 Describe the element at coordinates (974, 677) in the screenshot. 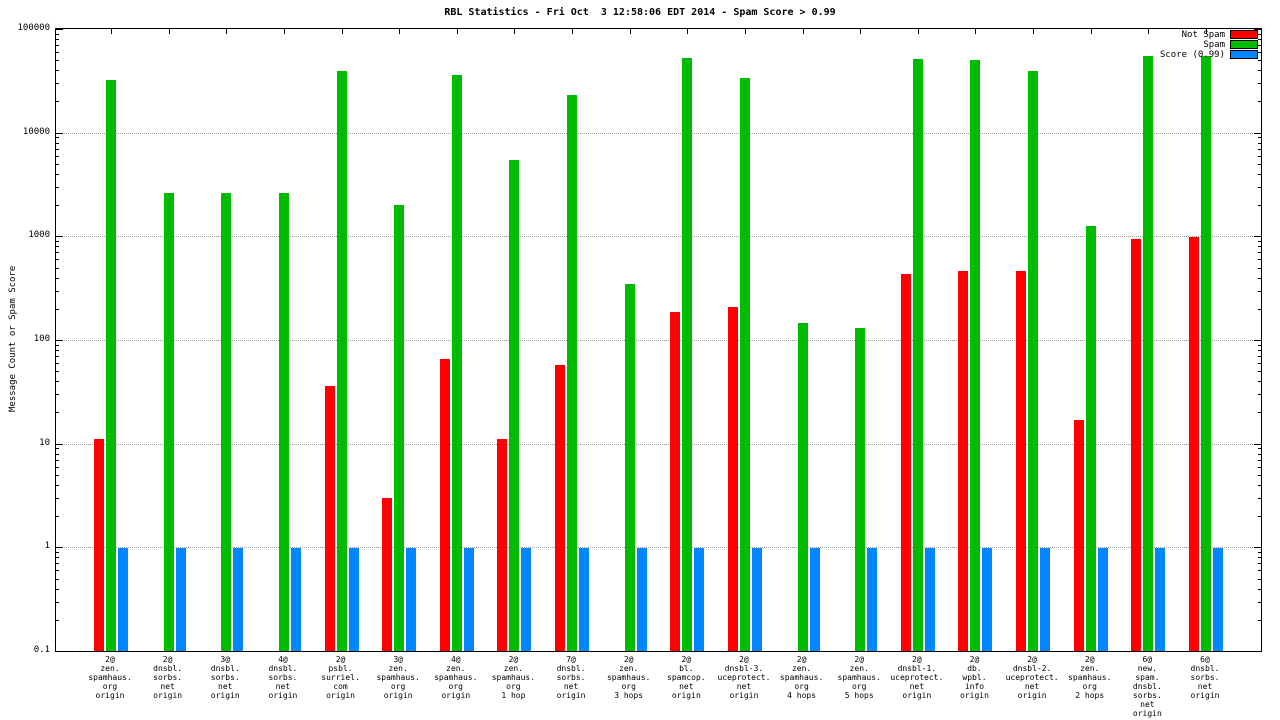

I see `x-tick-label-line: wpbl.` at that location.